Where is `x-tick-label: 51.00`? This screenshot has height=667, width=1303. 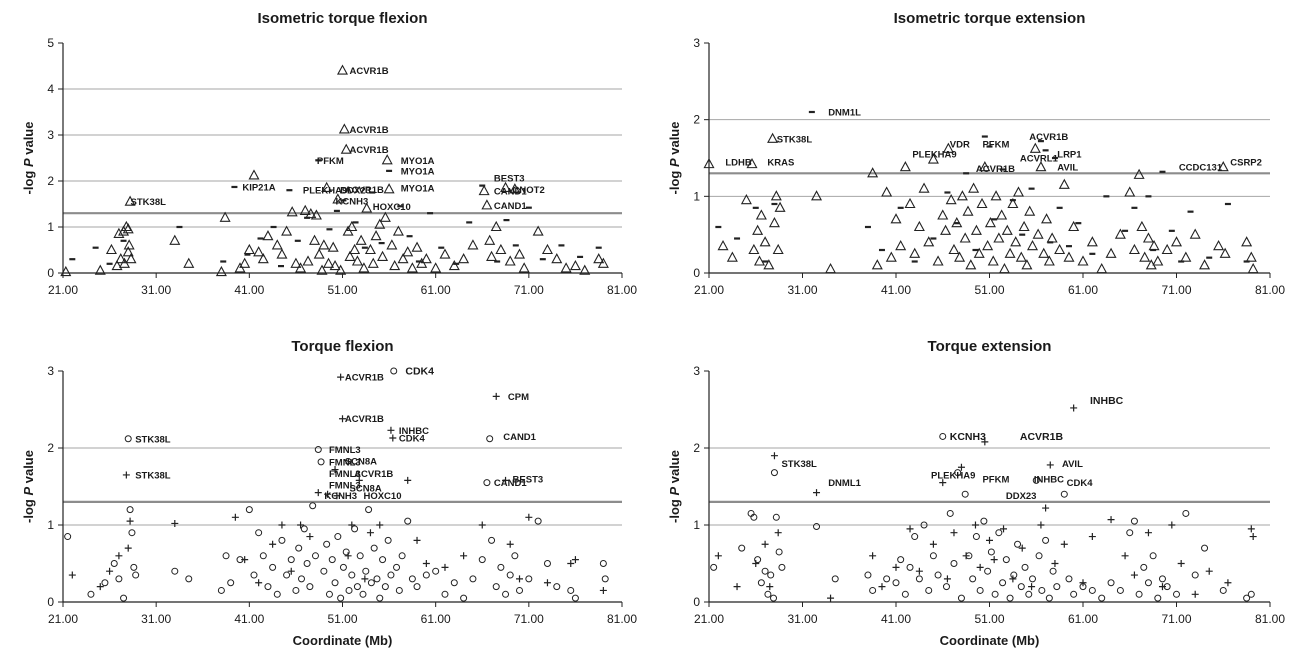 x-tick-label: 51.00 is located at coordinates (989, 290).